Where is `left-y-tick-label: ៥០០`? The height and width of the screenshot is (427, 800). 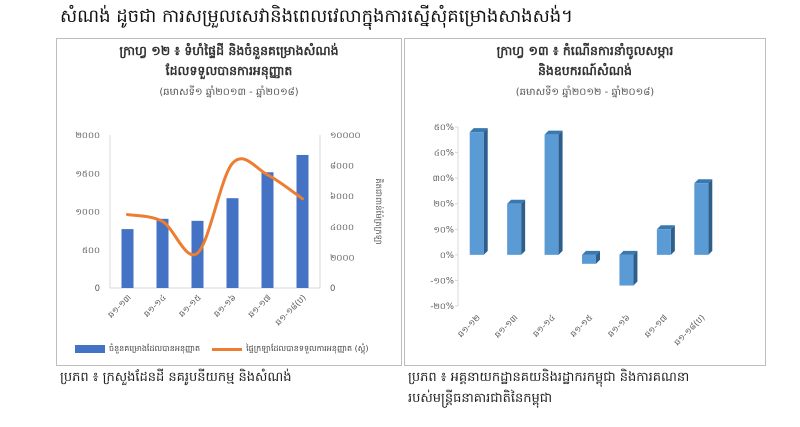 left-y-tick-label: ៥០០ is located at coordinates (91, 251).